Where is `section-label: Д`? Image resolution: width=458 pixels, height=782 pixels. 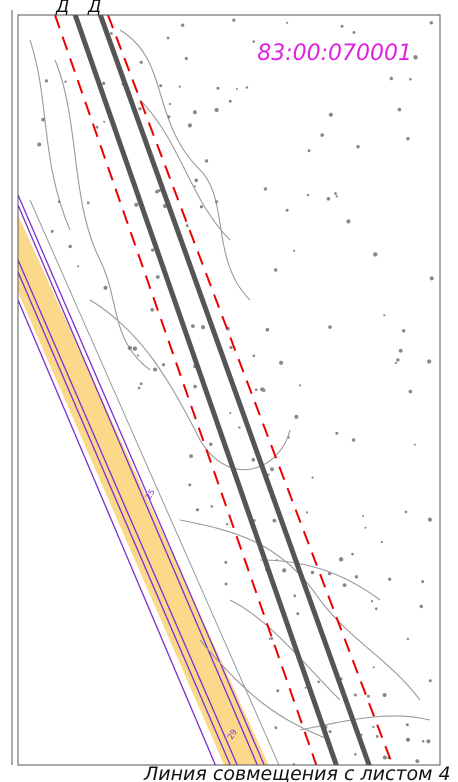 section-label: Д is located at coordinates (94, 8).